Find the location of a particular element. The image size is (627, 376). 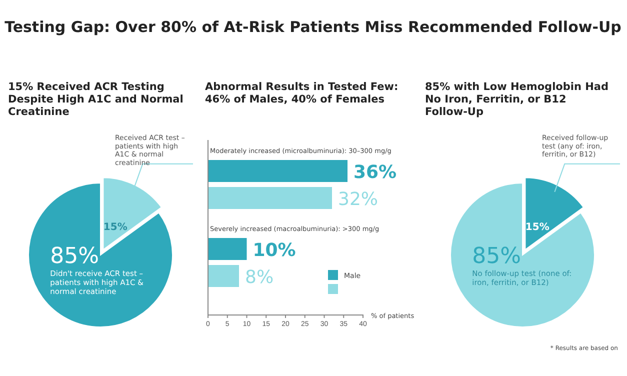

data-label: 36% is located at coordinates (375, 172).